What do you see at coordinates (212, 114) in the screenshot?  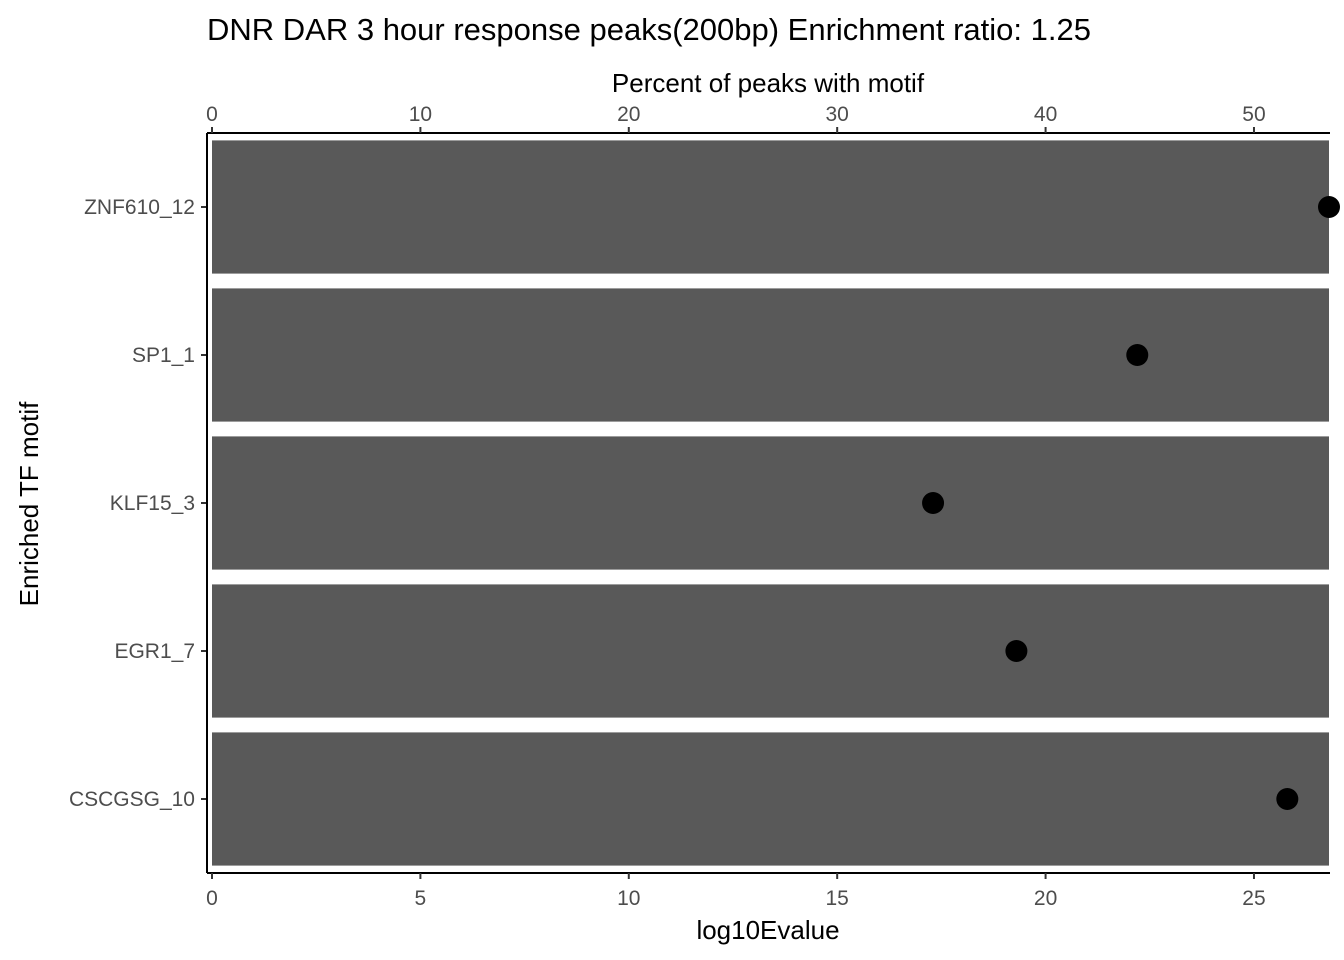 I see `x-top-tick-label: 0` at bounding box center [212, 114].